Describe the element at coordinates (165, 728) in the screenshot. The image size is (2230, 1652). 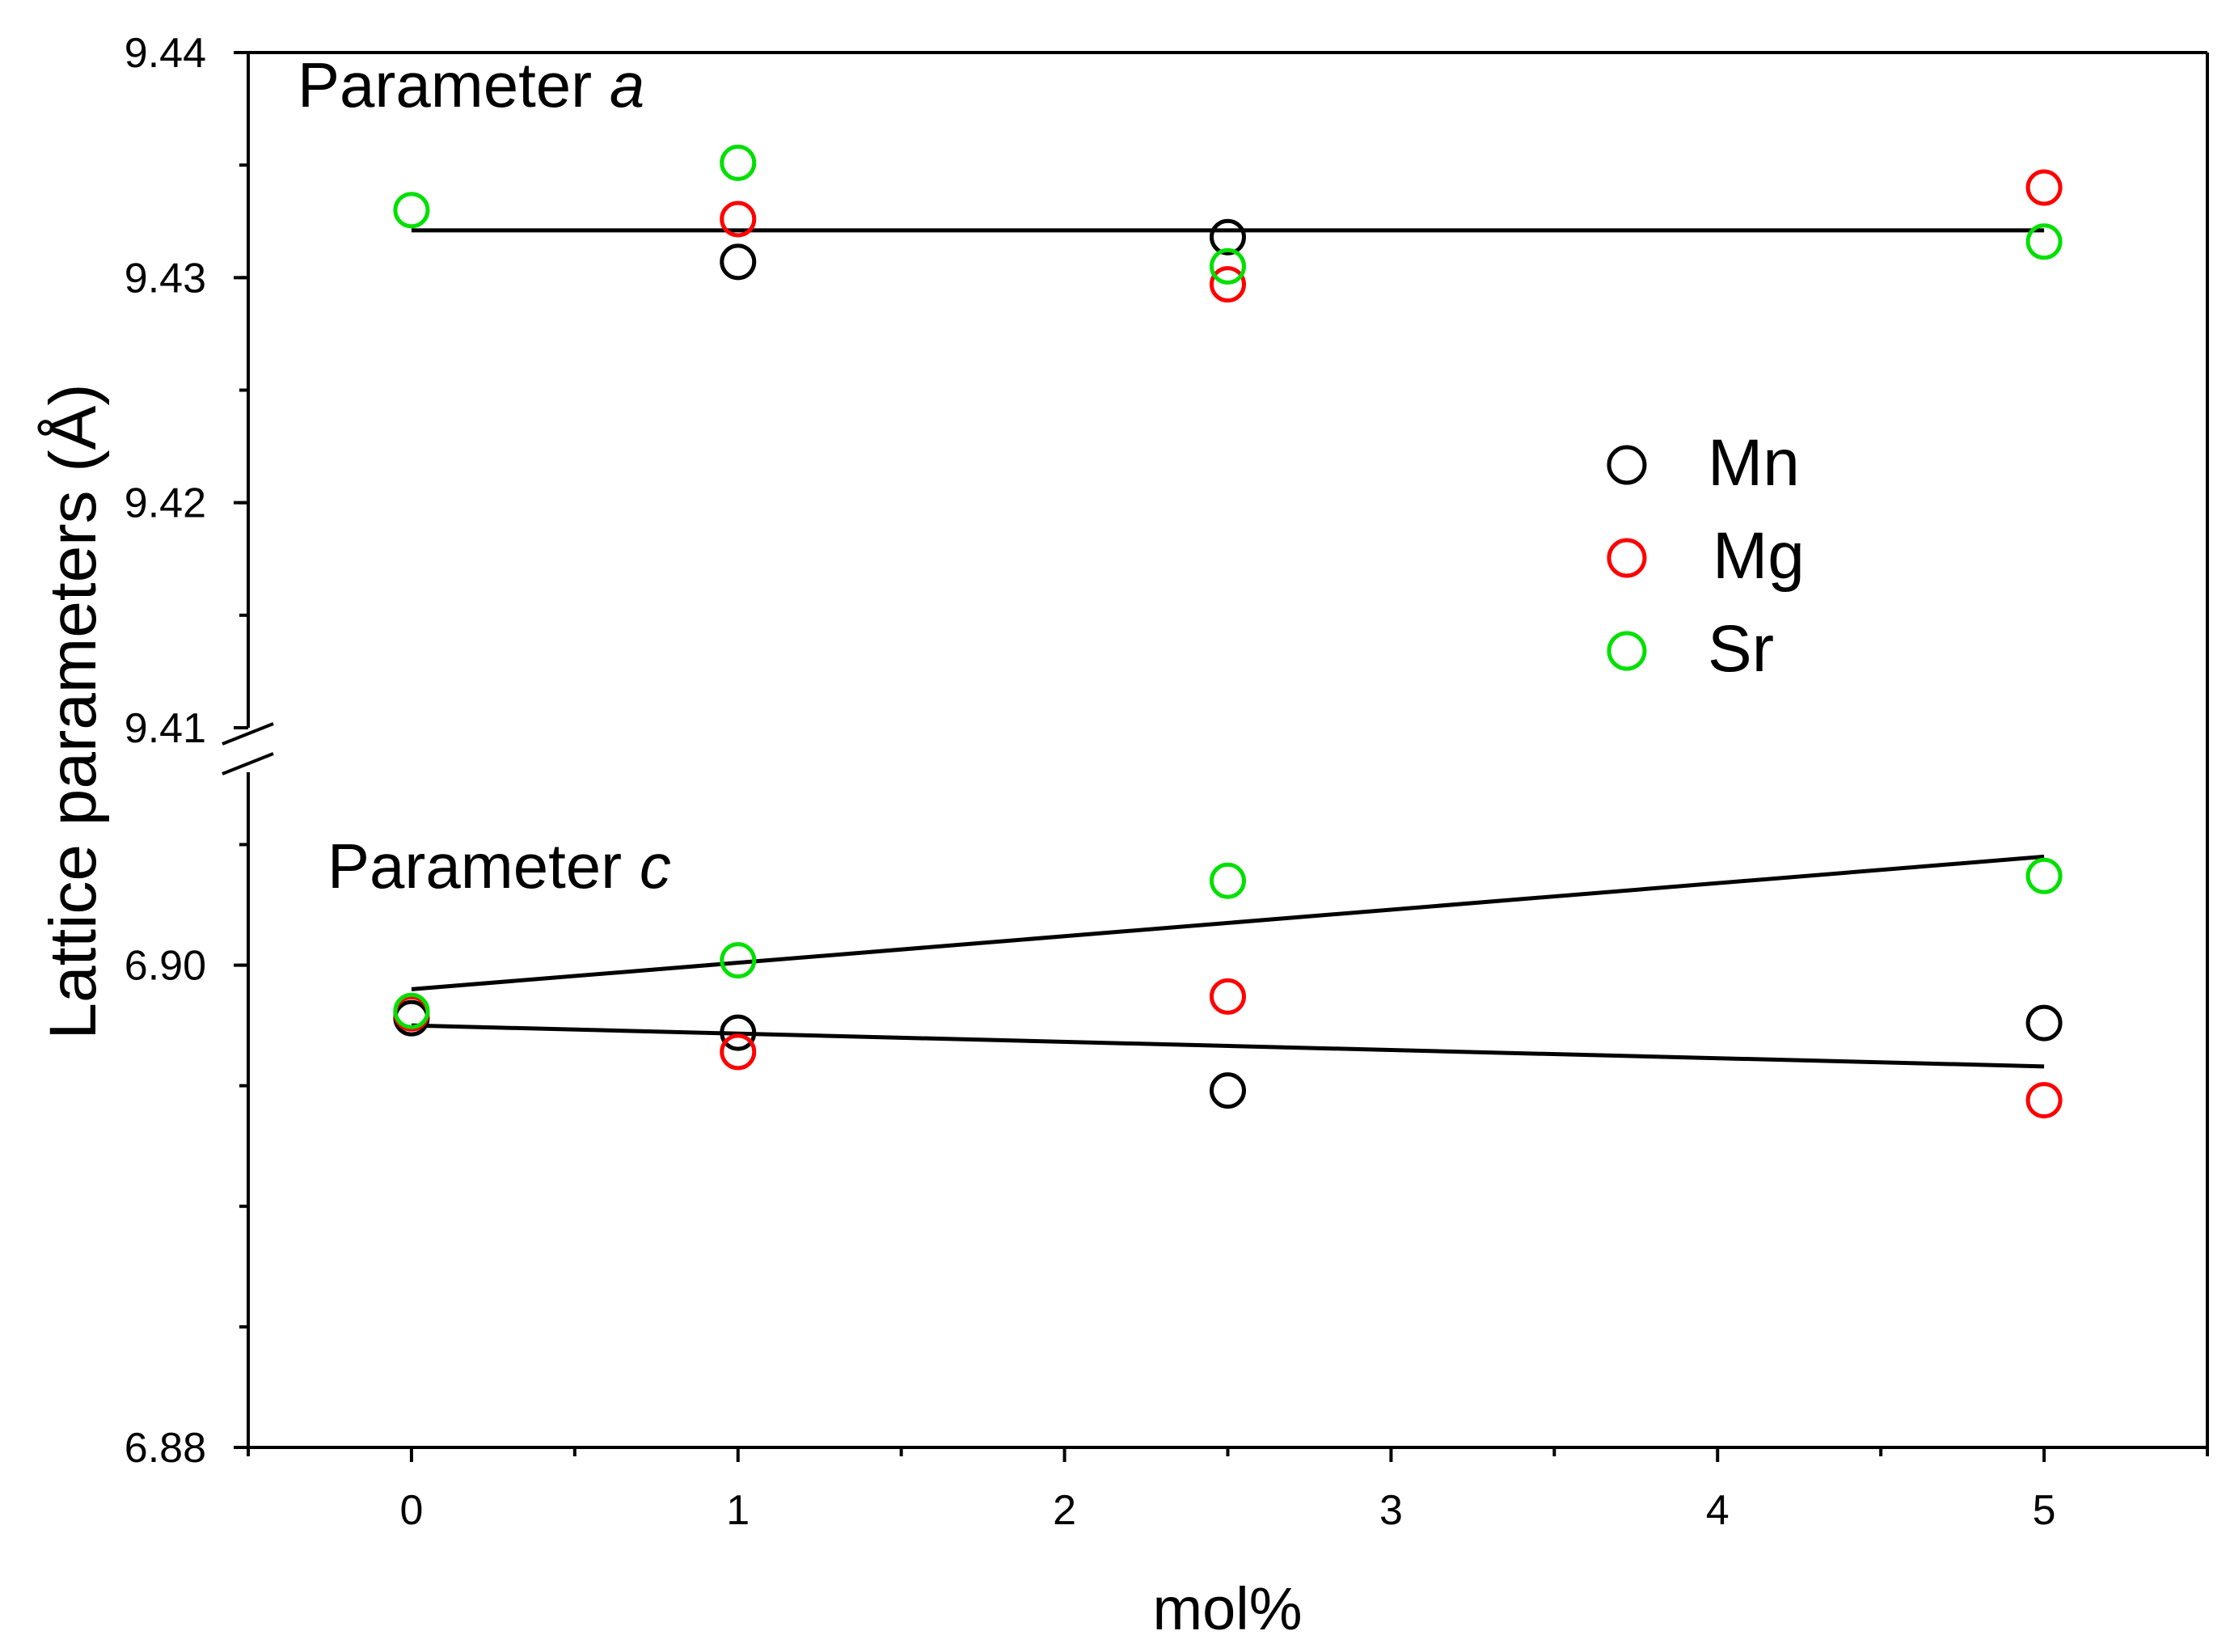
I see `y-tick-label-9.41: 9.41` at that location.